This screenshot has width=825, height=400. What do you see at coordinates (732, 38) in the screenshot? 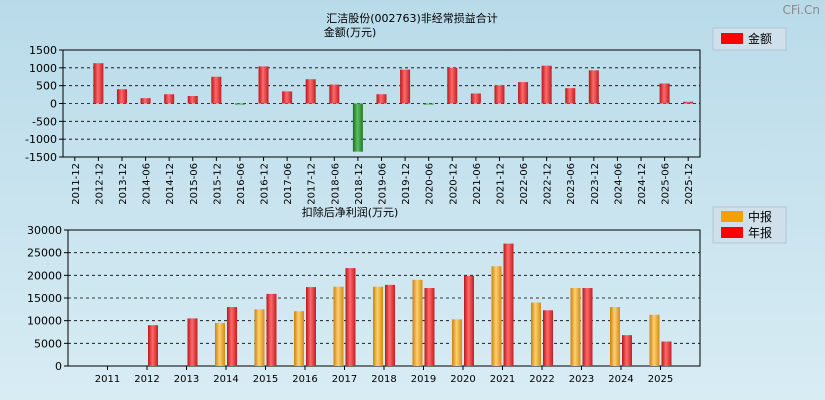
I see `legend-swatch-amount` at bounding box center [732, 38].